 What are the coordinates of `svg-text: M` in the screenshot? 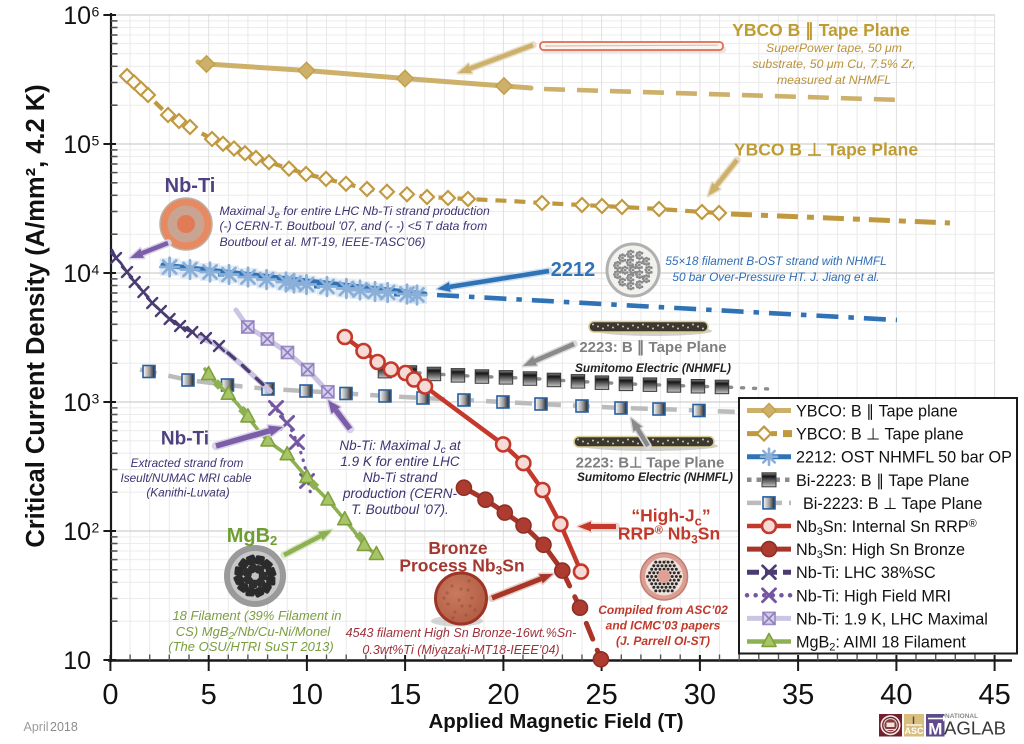 It's located at (935, 729).